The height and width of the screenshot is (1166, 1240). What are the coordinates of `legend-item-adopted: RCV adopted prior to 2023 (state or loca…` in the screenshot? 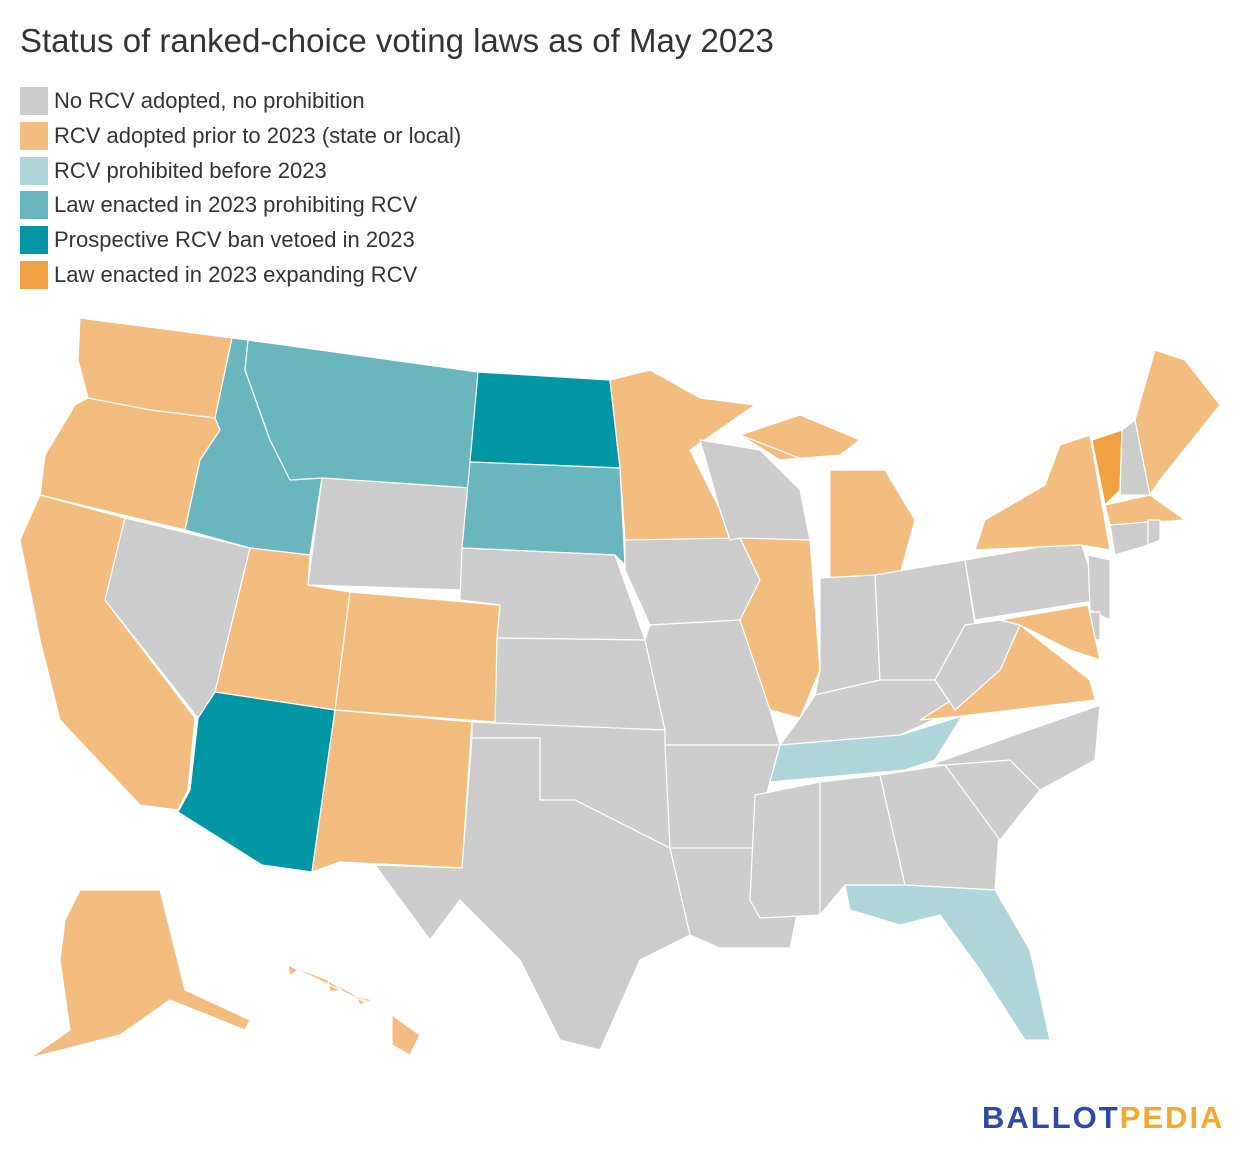 It's located at (240, 136).